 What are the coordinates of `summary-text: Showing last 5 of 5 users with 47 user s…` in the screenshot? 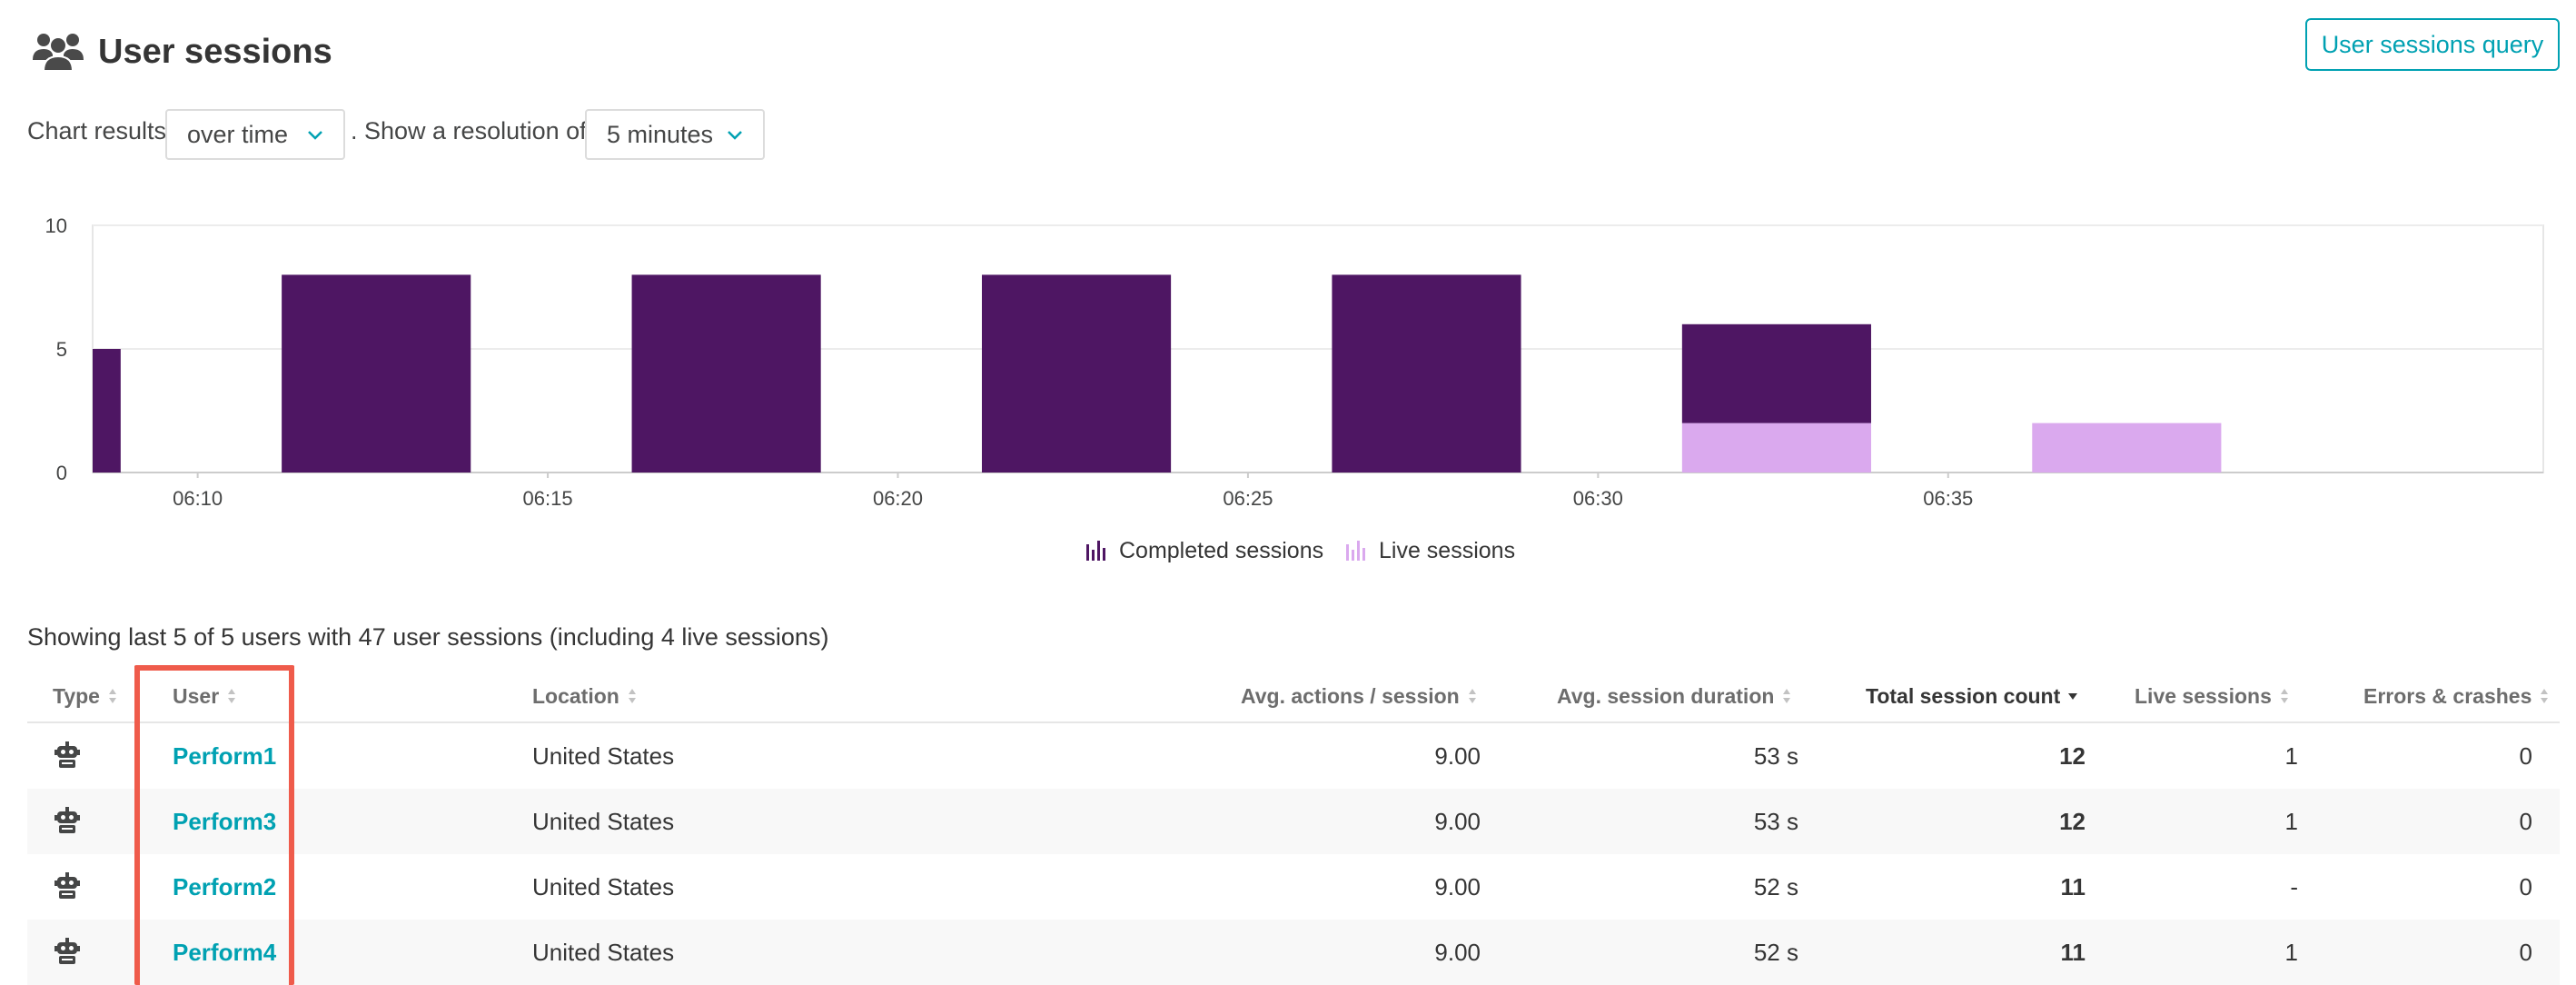 It's located at (428, 637).